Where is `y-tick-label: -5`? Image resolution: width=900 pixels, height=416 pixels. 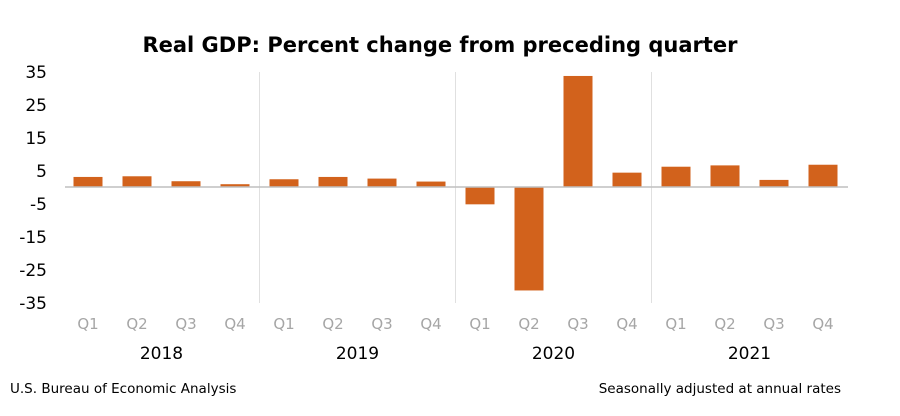 y-tick-label: -5 is located at coordinates (38, 205).